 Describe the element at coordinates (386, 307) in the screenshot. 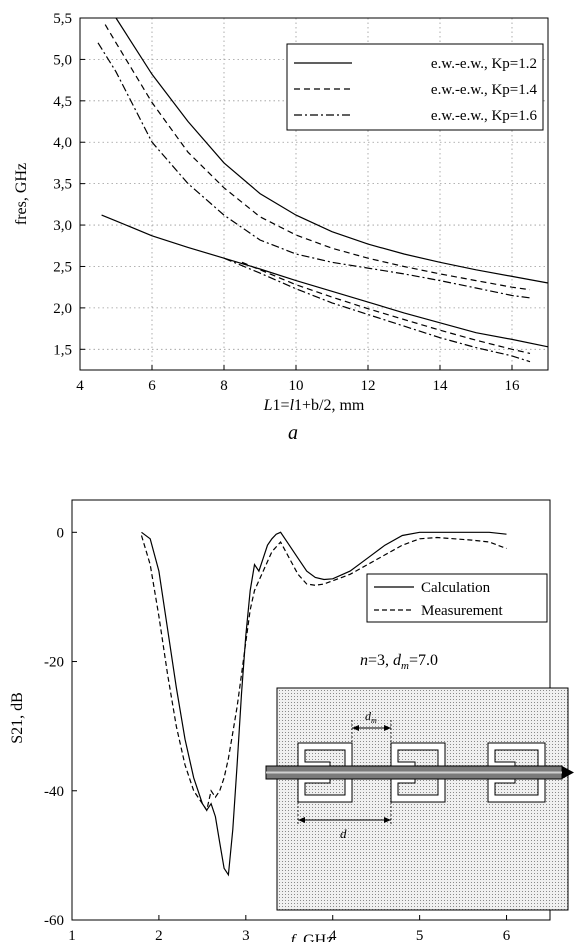

I see `chart-a-series-4-line` at that location.